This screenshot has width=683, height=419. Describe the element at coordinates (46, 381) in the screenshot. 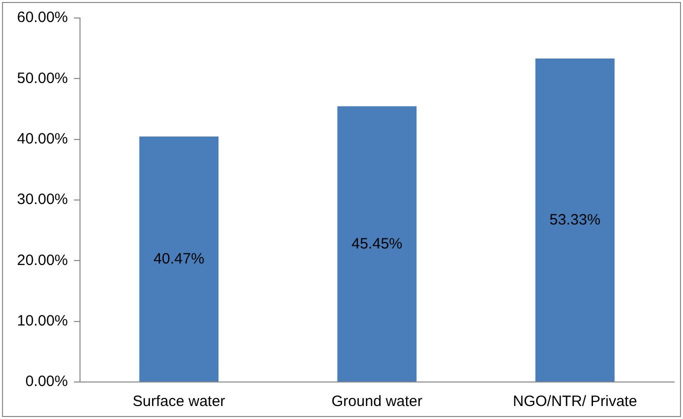

I see `y-tick-label: 0.00%` at that location.